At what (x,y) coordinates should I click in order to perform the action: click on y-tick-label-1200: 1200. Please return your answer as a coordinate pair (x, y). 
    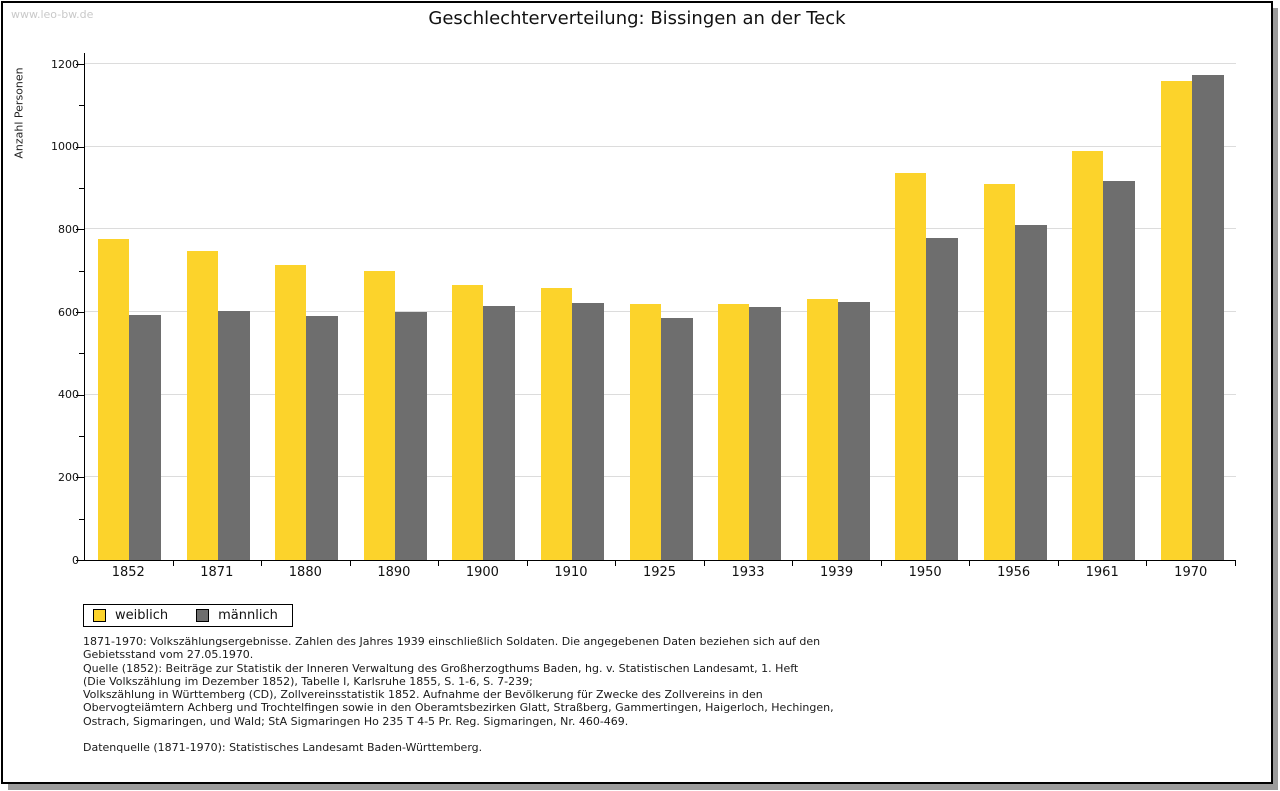
    Looking at the image, I should click on (65, 64).